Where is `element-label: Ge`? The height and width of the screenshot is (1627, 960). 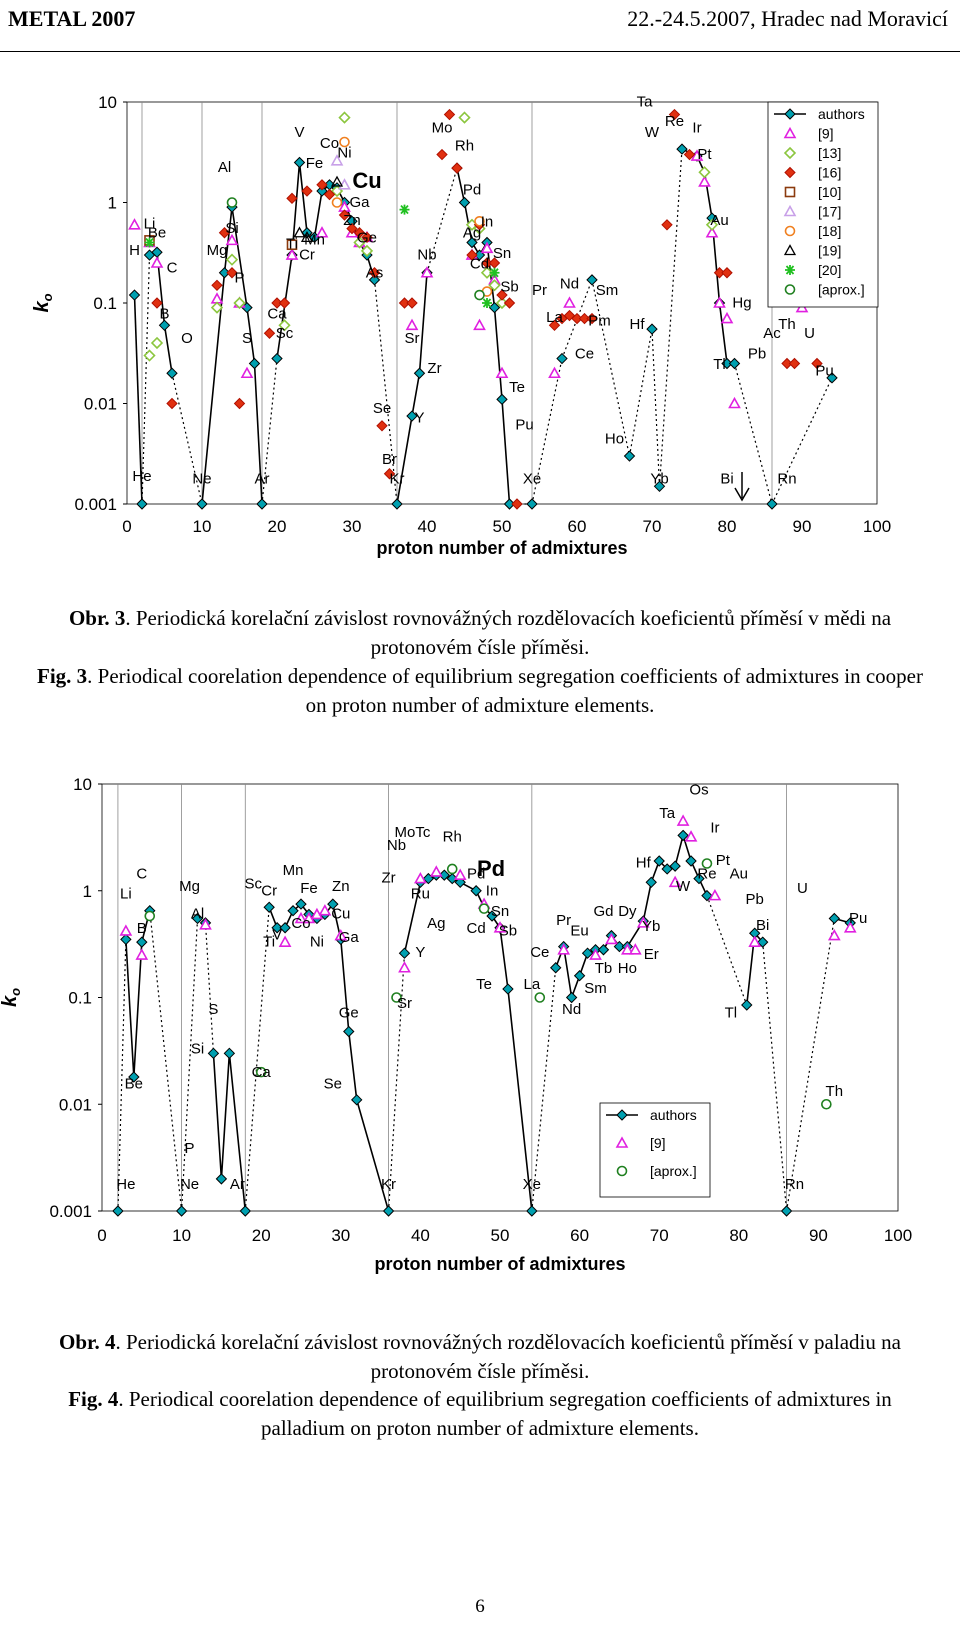 element-label: Ge is located at coordinates (349, 1012).